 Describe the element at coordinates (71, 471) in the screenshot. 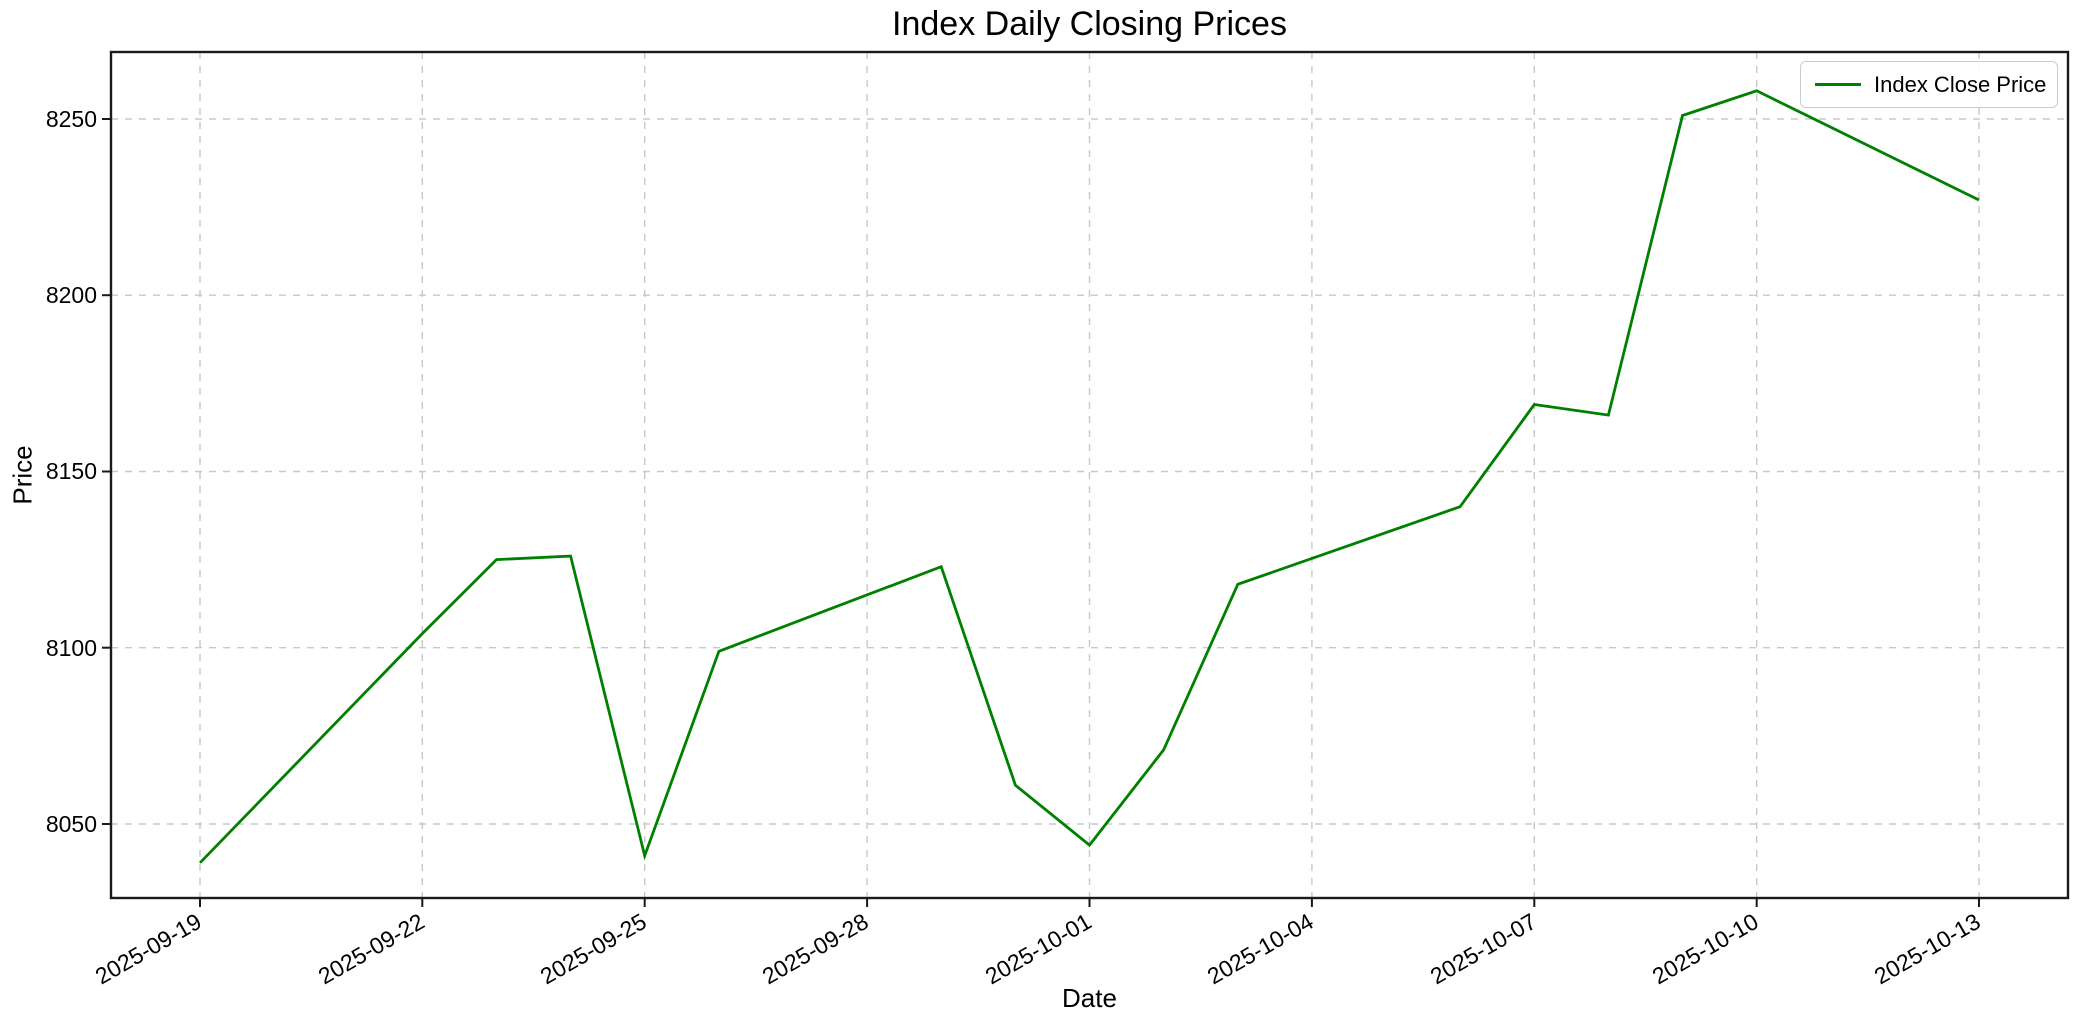

I see `y-tick-label: 8150` at that location.